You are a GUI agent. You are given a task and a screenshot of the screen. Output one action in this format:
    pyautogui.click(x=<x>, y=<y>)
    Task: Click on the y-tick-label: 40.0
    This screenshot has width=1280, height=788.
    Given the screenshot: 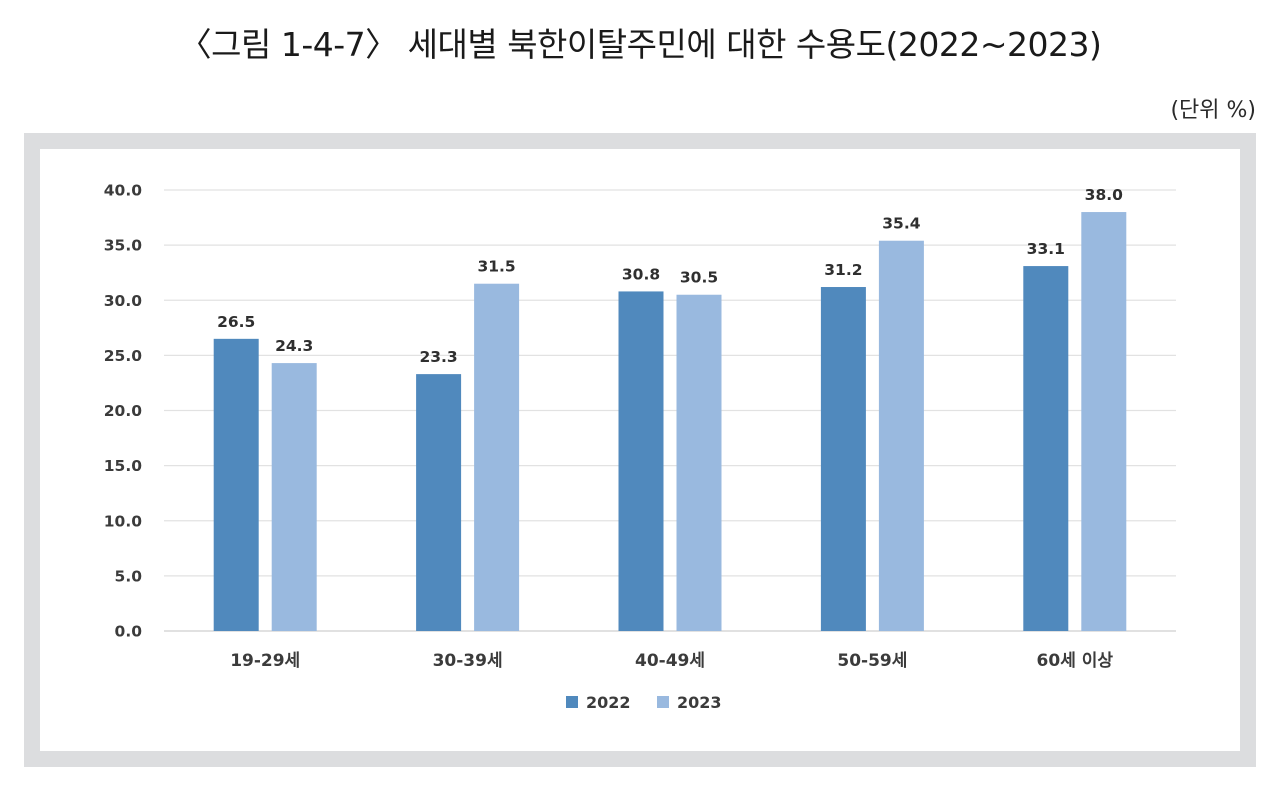 What is the action you would take?
    pyautogui.click(x=123, y=191)
    